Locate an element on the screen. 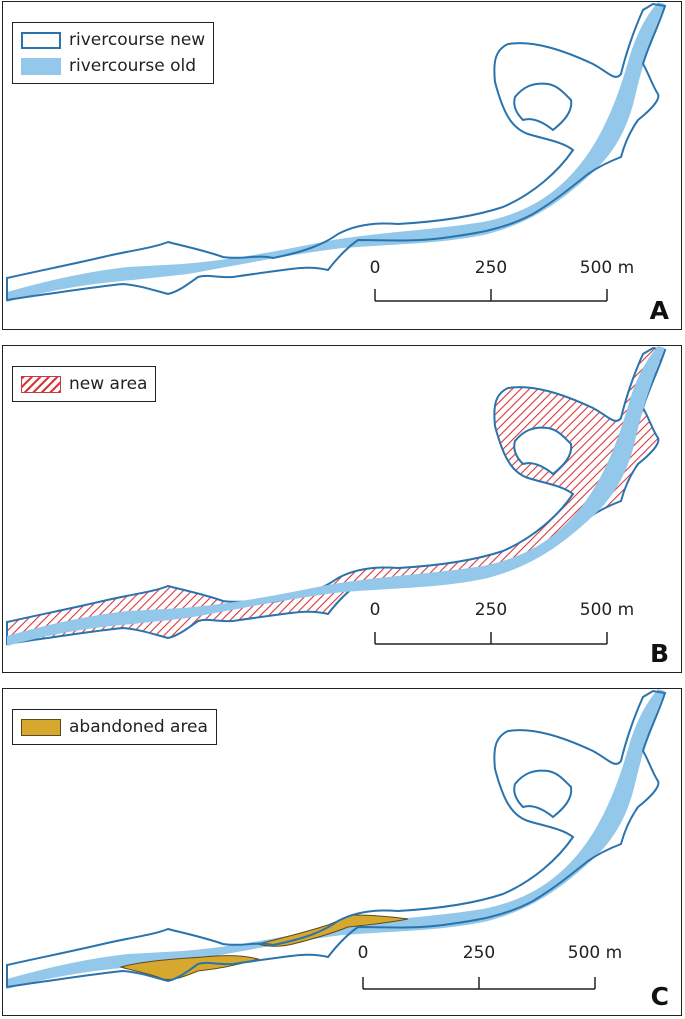 The width and height of the screenshot is (685, 1019). panel-label: B is located at coordinates (659, 653).